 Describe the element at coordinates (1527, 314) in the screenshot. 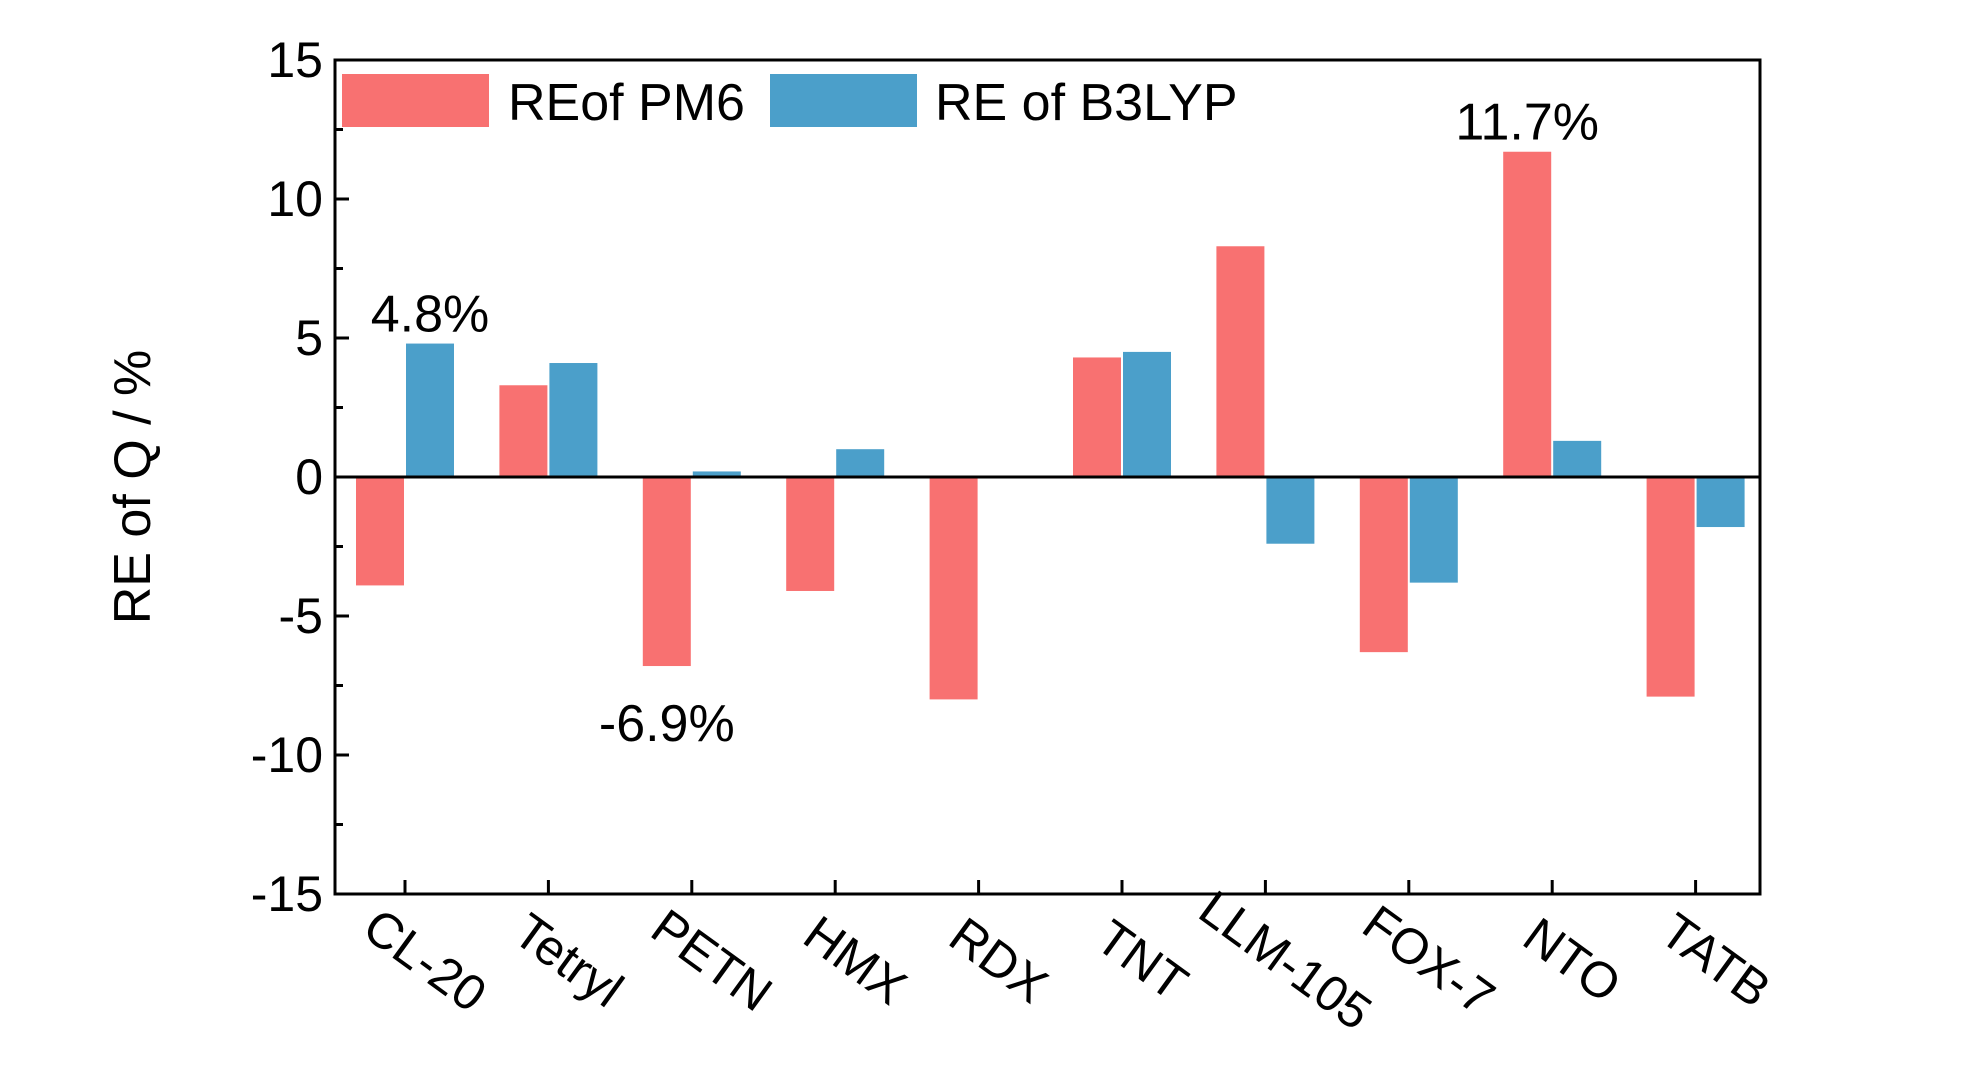

I see `bar-reof-pm6-nto` at that location.